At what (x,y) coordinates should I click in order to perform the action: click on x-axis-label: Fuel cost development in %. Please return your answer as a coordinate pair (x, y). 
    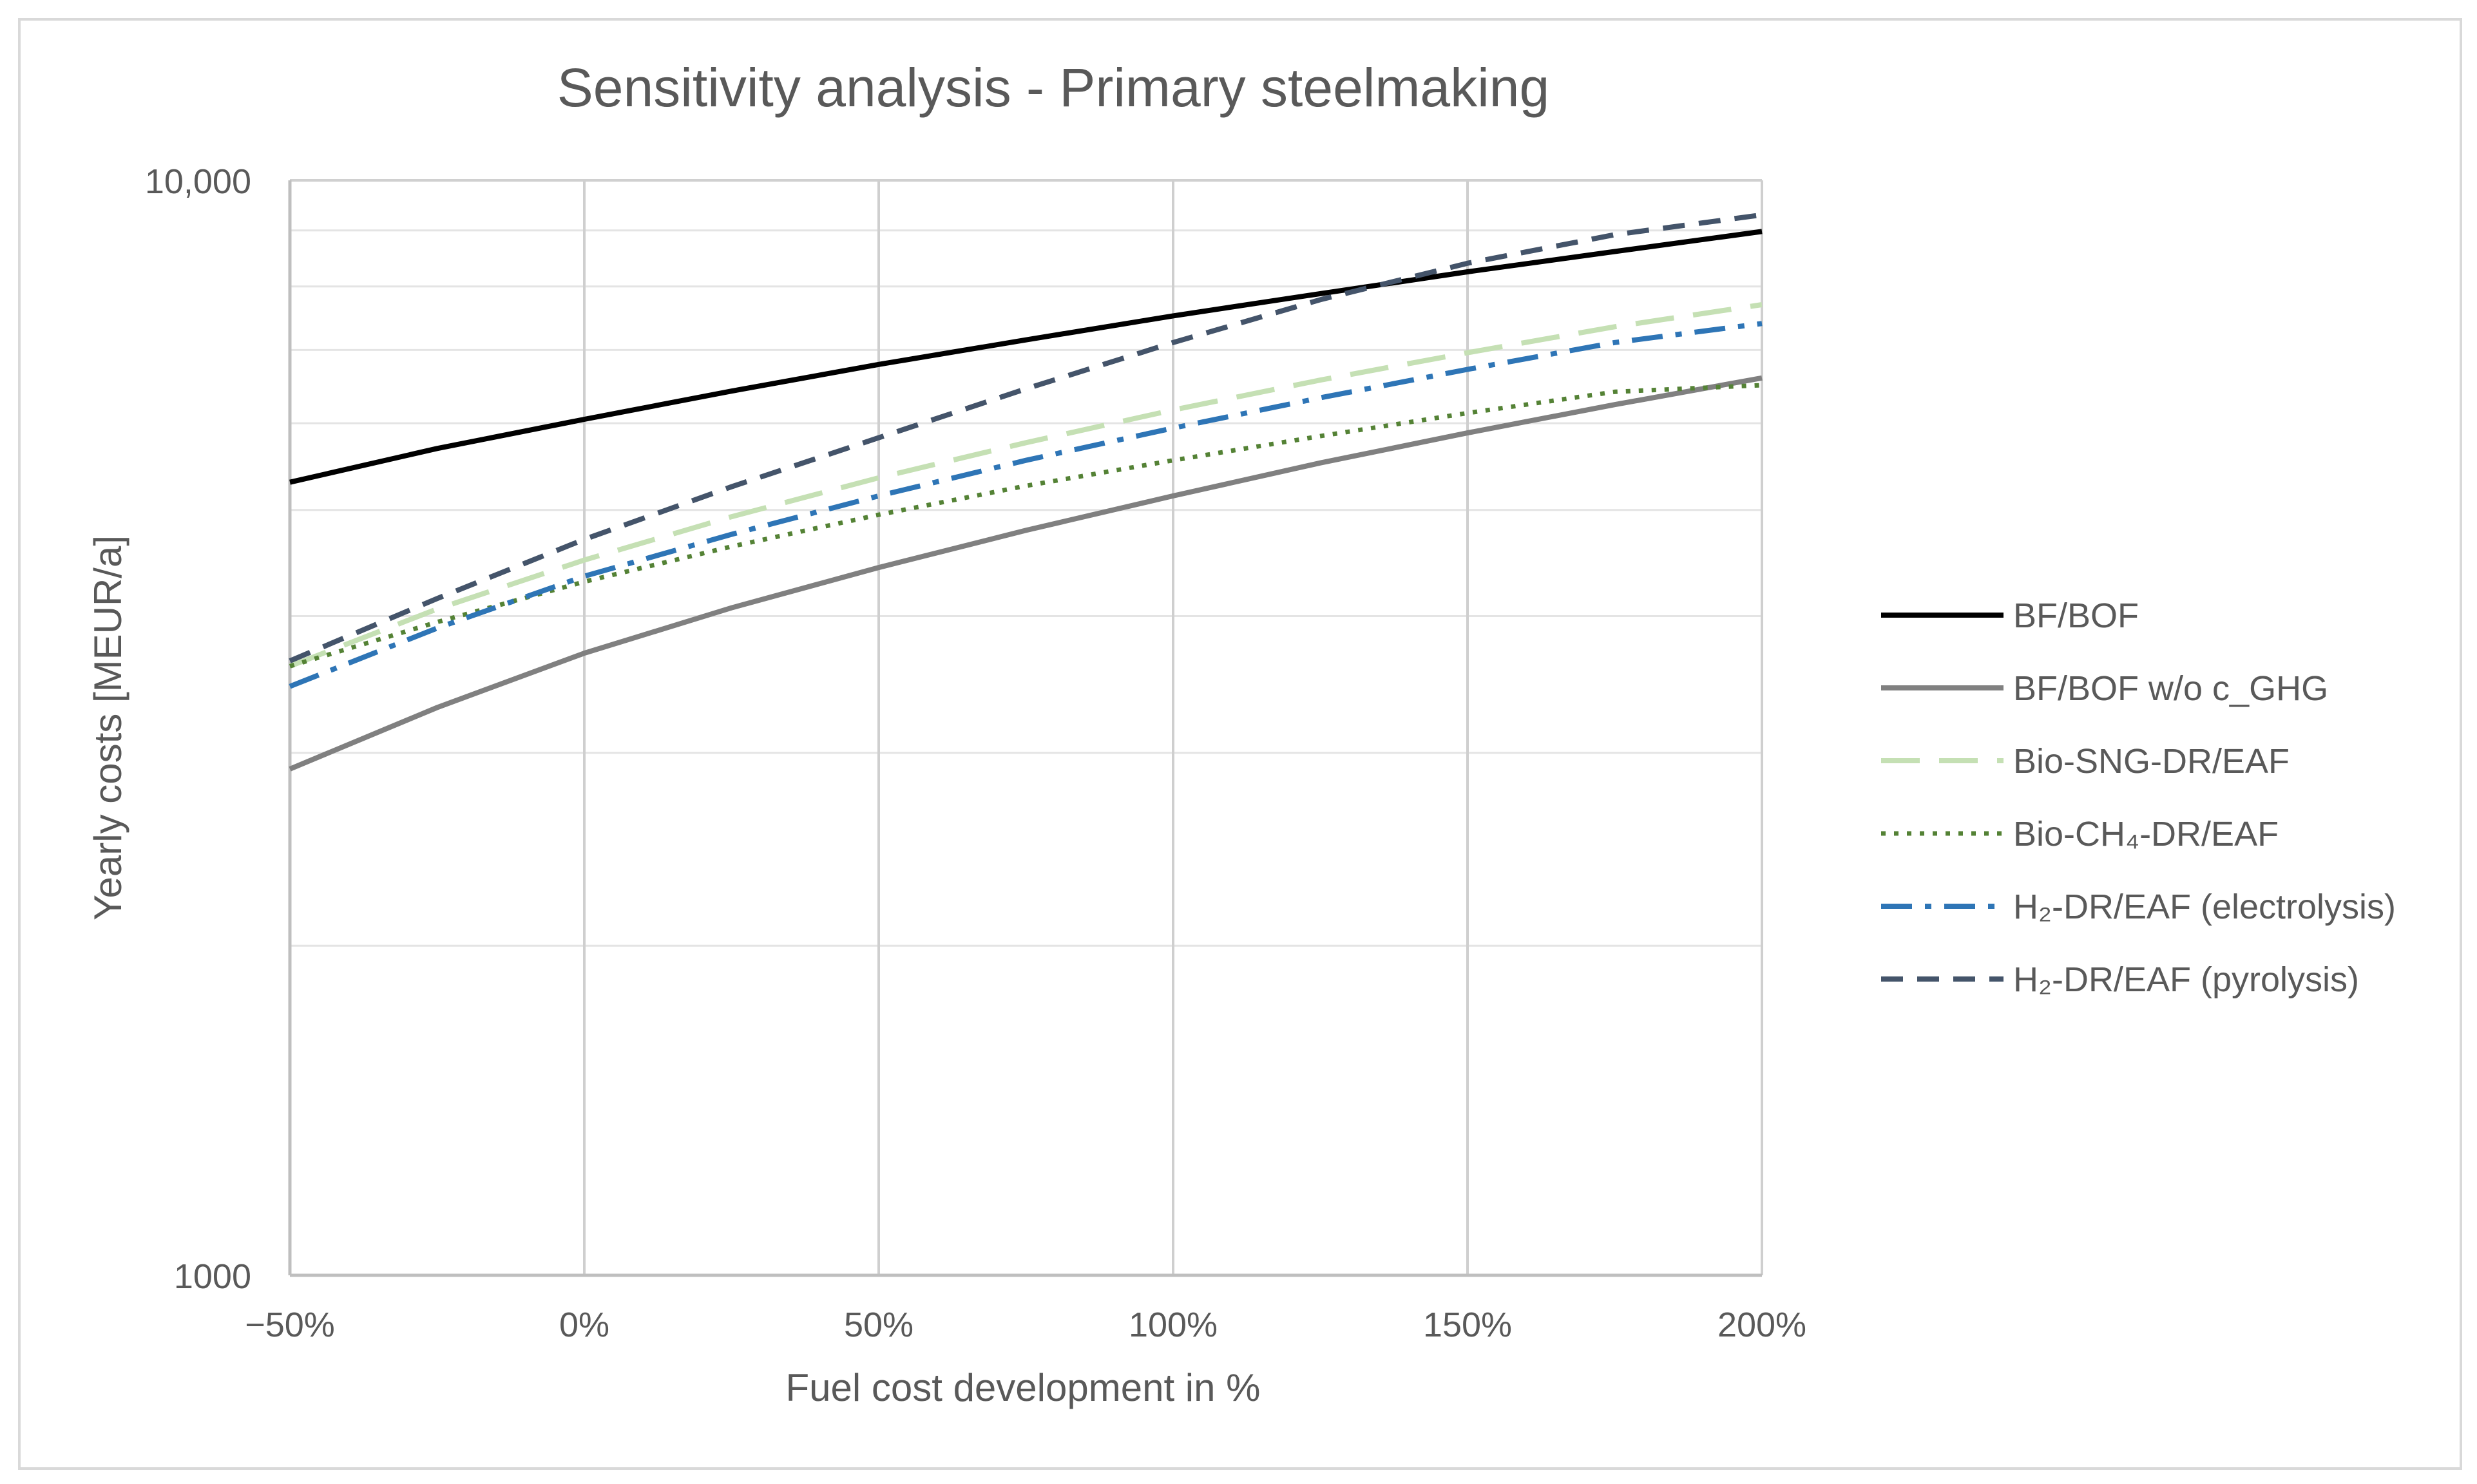
    Looking at the image, I should click on (1022, 1387).